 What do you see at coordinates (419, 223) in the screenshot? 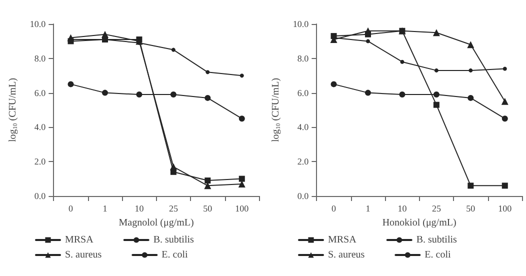
I see `x-axis-title: Honokiol (μg/mL)` at bounding box center [419, 223].